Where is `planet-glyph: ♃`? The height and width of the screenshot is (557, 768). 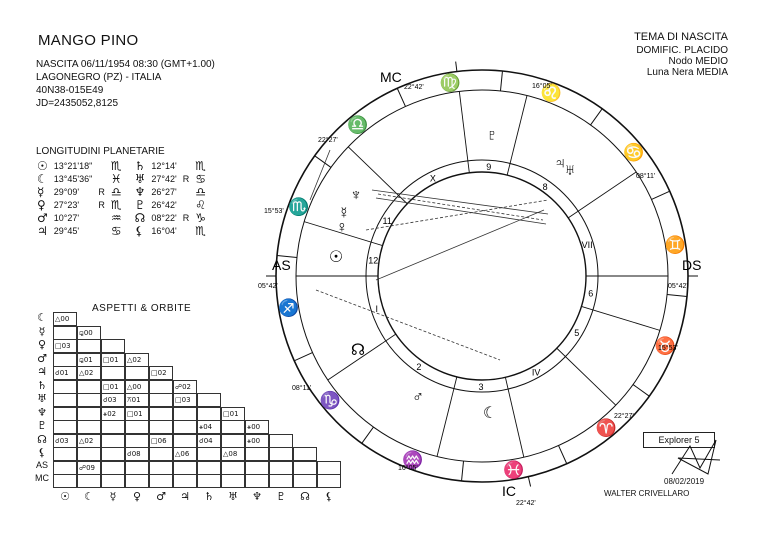 planet-glyph: ♃ is located at coordinates (560, 163).